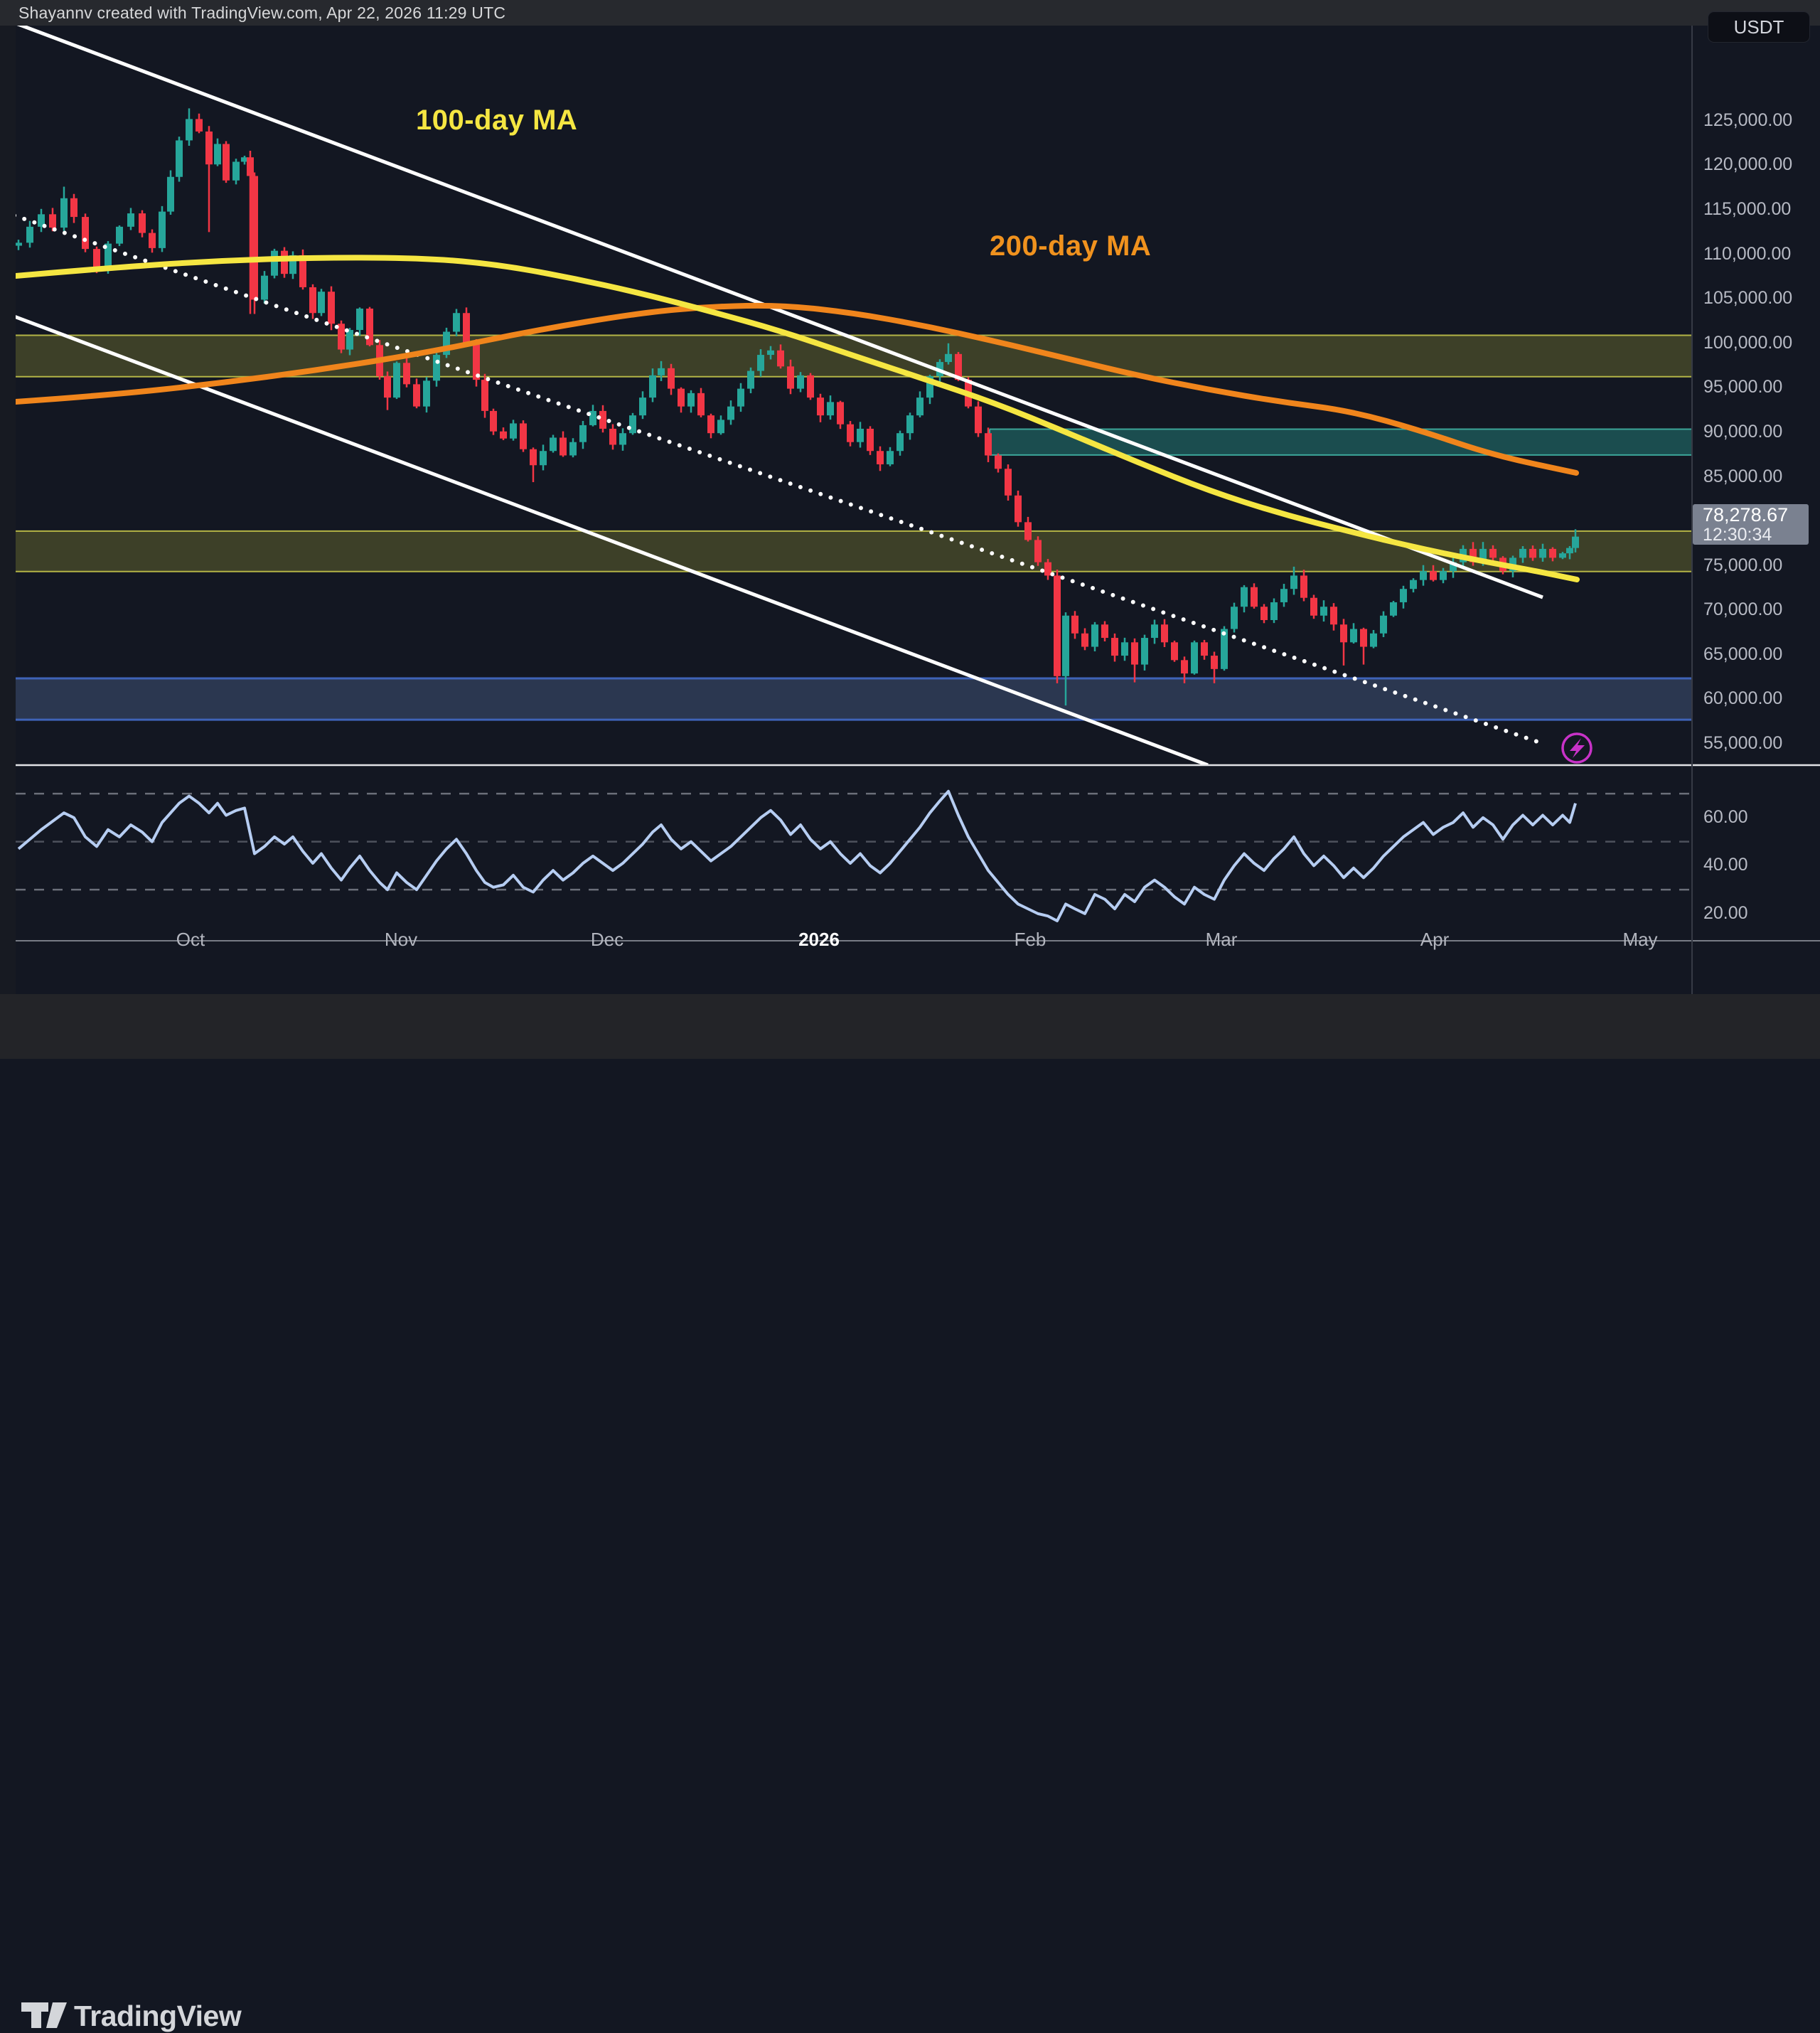  I want to click on channel-lower-line, so click(613, 540).